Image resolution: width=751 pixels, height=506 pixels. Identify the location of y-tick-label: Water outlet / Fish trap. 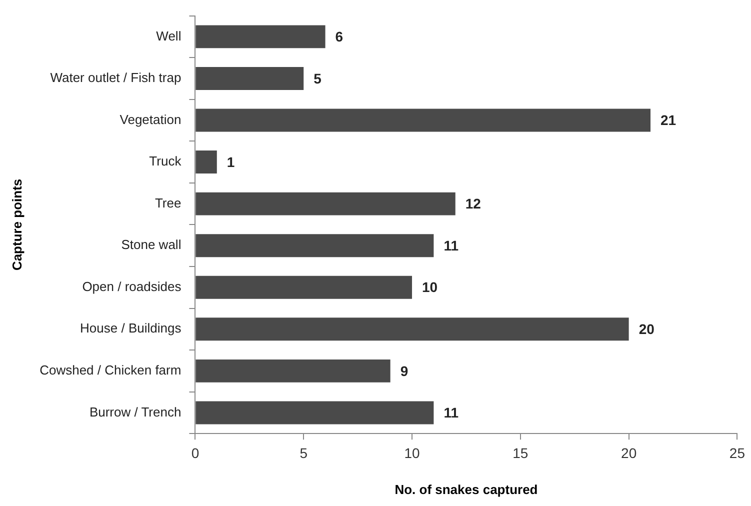
(116, 78).